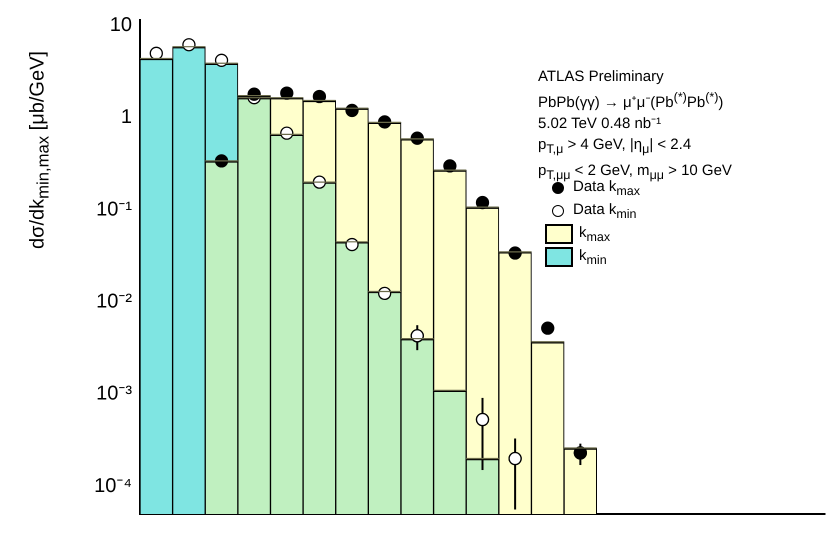  I want to click on annotation: p$_{T,μ}$ > 4 GeV, |η$_{μ}$| < 2.4, so click(615, 146).